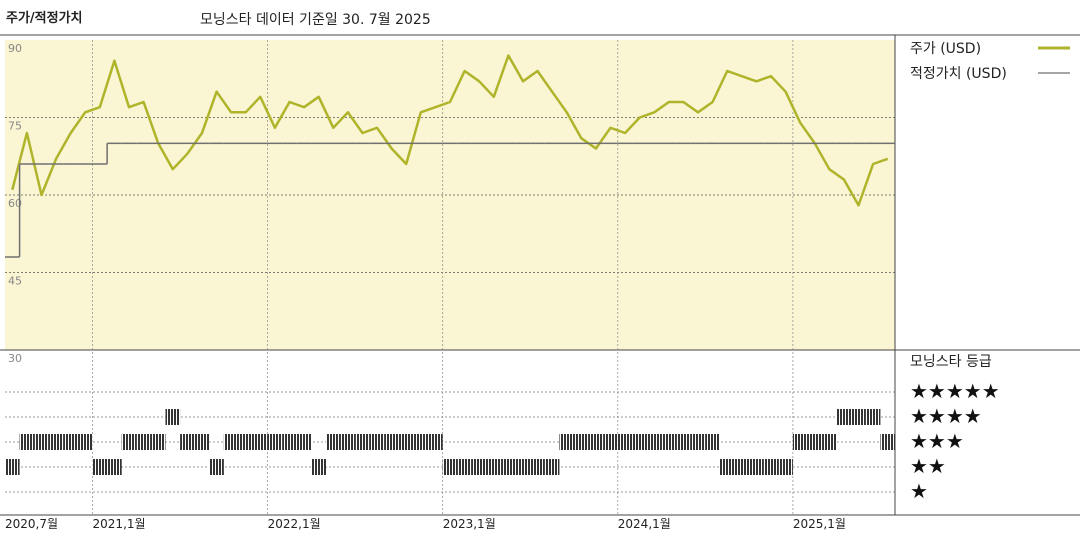 The width and height of the screenshot is (1080, 544). What do you see at coordinates (44, 18) in the screenshot?
I see `chart-title: 주가/적정가치` at bounding box center [44, 18].